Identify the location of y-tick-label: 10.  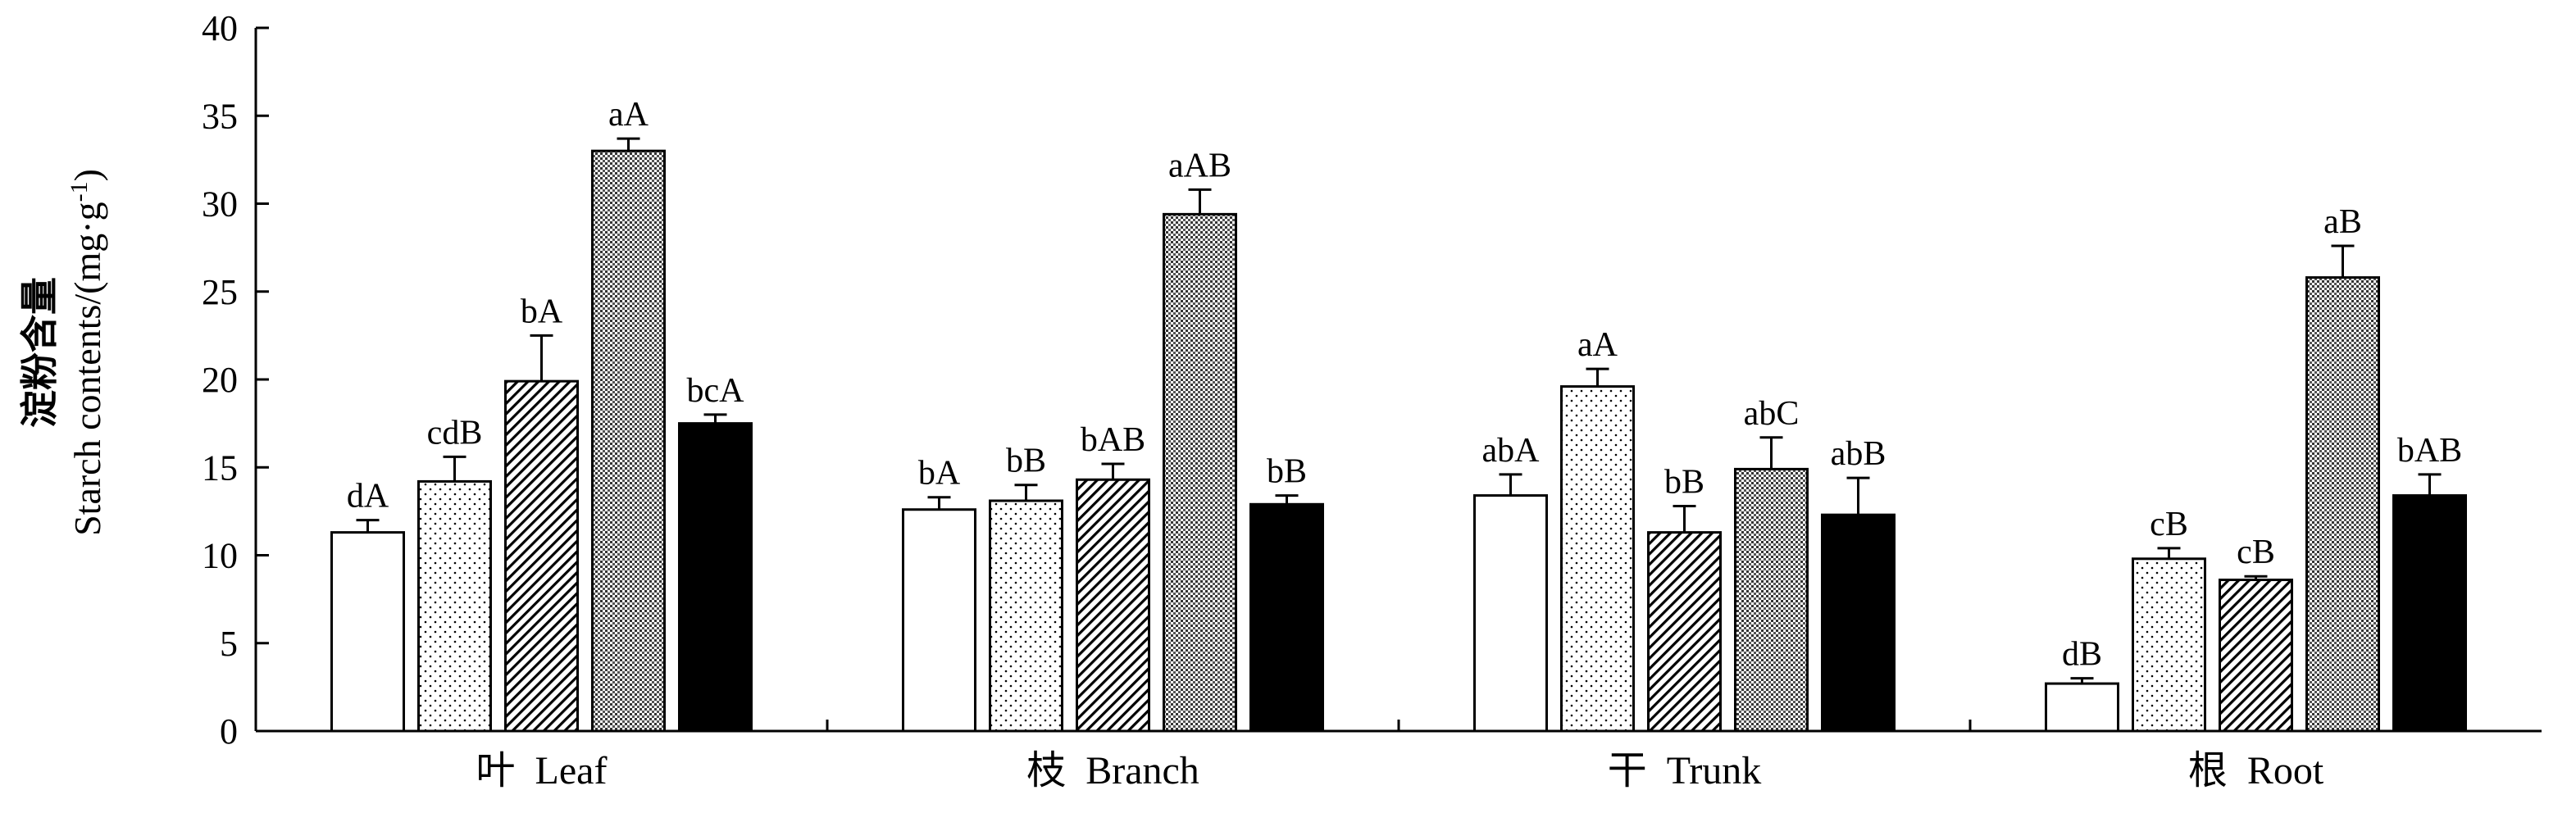
(220, 556).